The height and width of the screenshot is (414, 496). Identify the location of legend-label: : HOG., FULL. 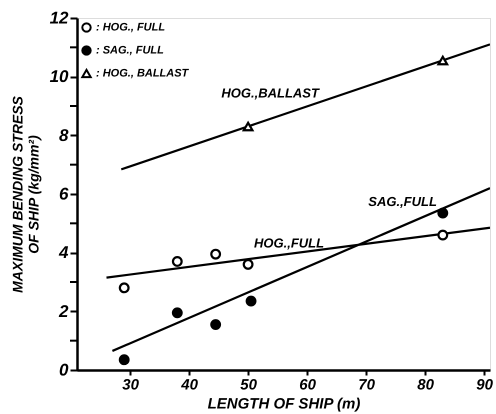
(131, 28).